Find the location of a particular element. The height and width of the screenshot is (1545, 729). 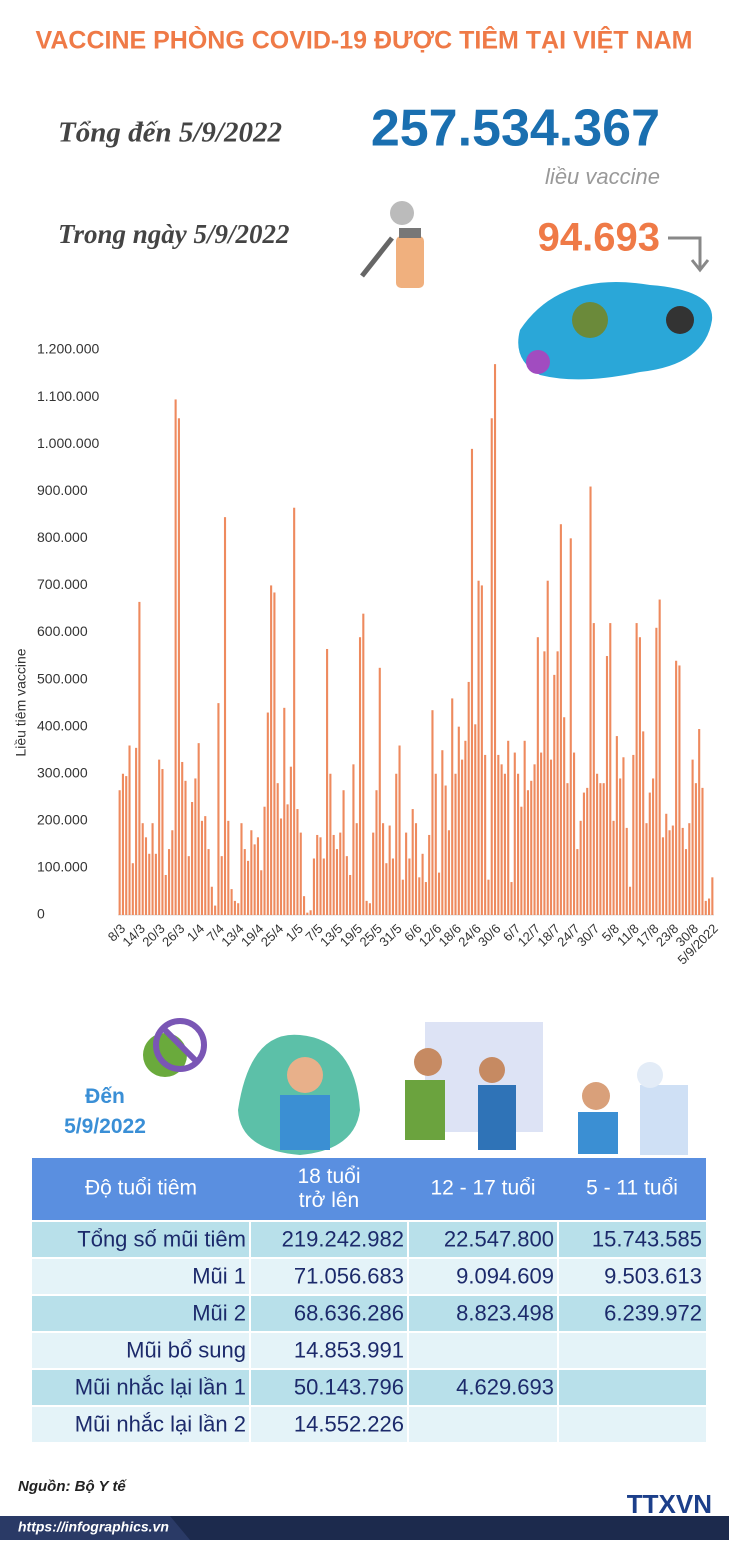

people-illustration is located at coordinates (463, 1088).